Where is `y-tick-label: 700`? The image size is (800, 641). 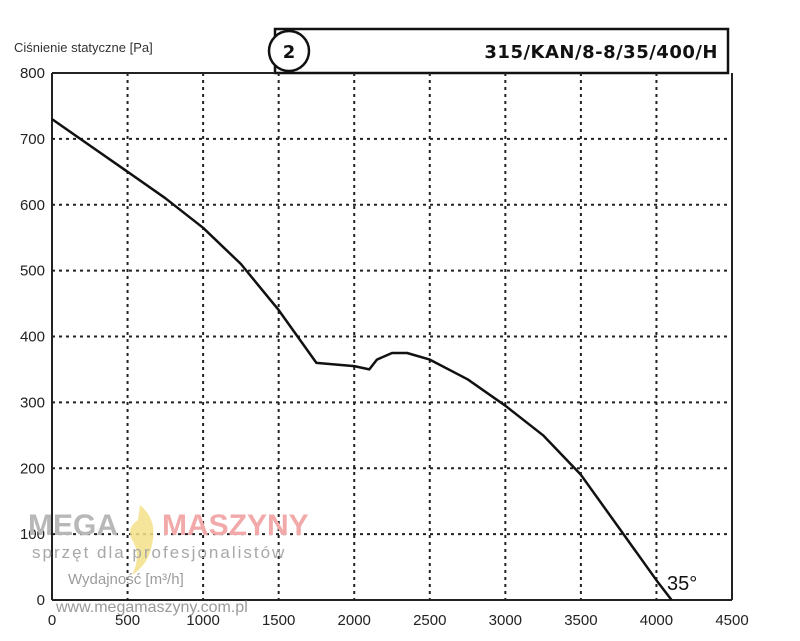
y-tick-label: 700 is located at coordinates (32, 139).